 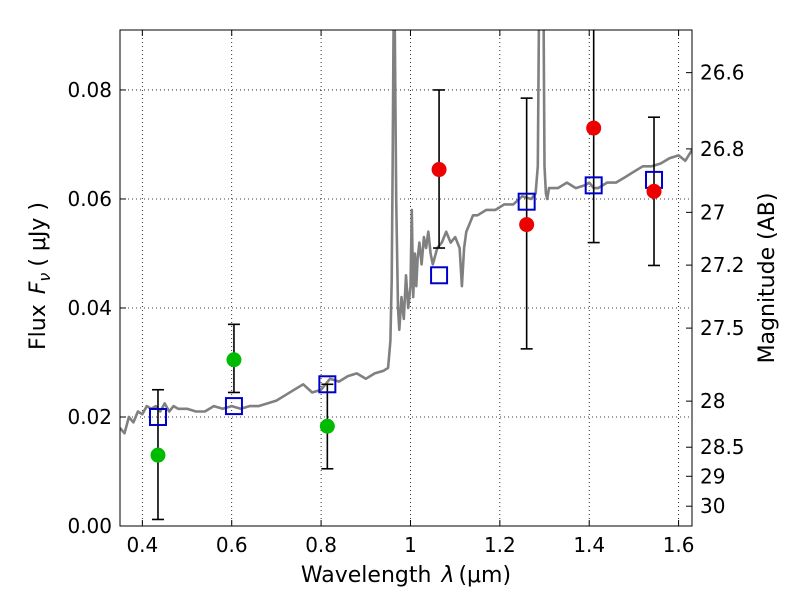 I want to click on x-tick-label: 1.2, so click(x=500, y=545).